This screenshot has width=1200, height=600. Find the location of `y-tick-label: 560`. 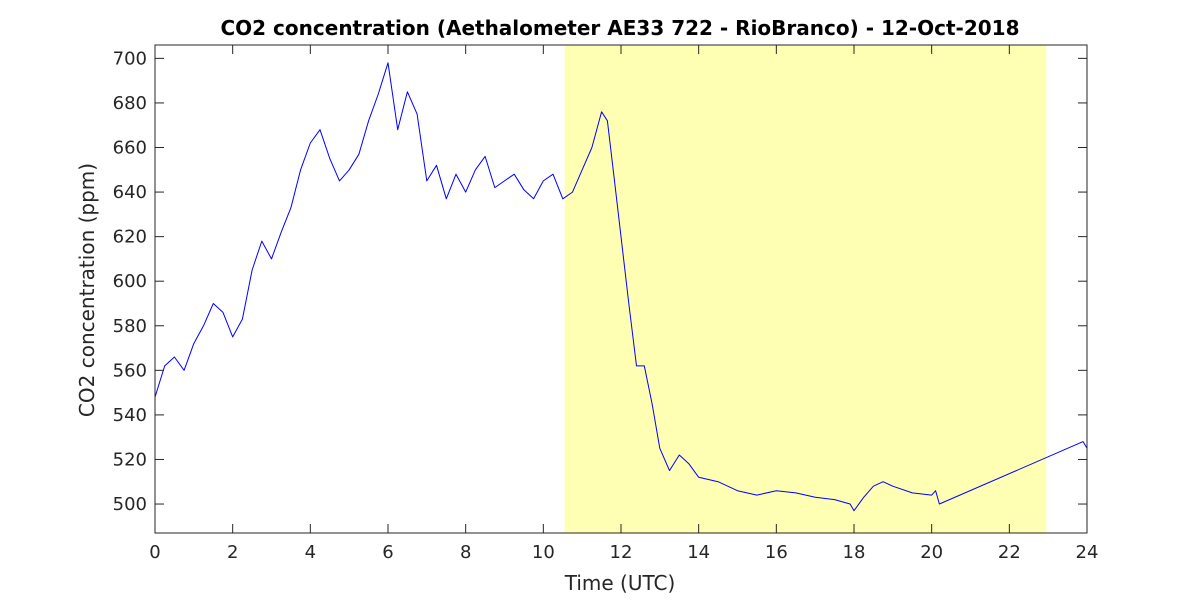

y-tick-label: 560 is located at coordinates (130, 370).